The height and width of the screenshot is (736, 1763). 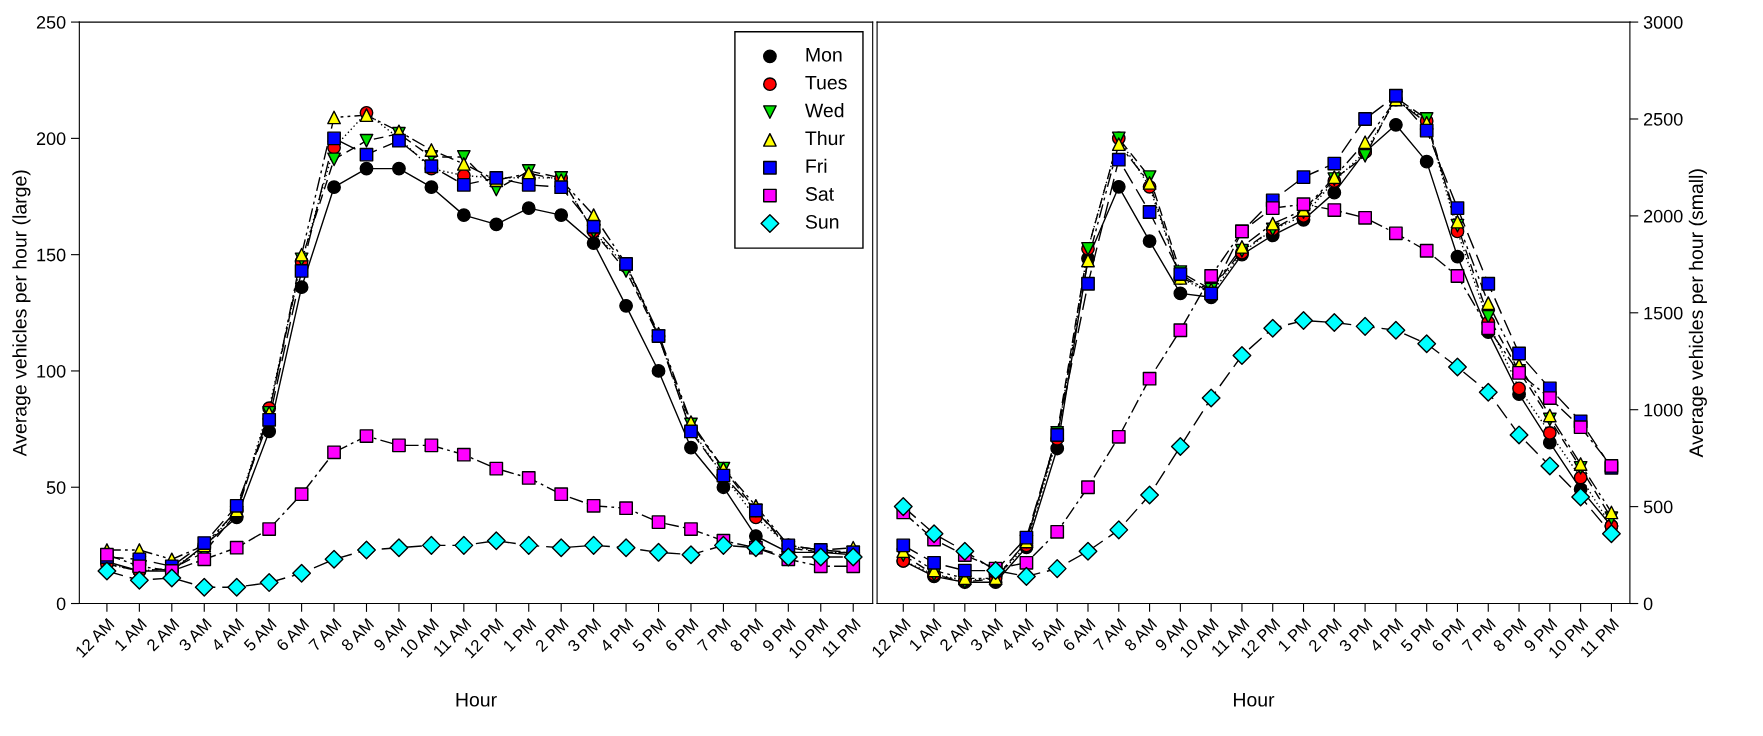 What do you see at coordinates (51, 371) in the screenshot?
I see `y-tick-label: 100` at bounding box center [51, 371].